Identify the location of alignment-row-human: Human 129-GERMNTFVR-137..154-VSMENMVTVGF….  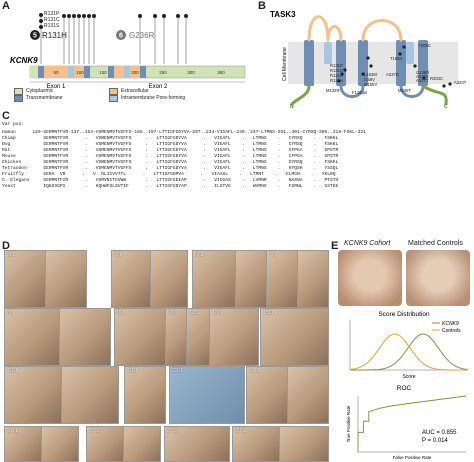
(184, 132).